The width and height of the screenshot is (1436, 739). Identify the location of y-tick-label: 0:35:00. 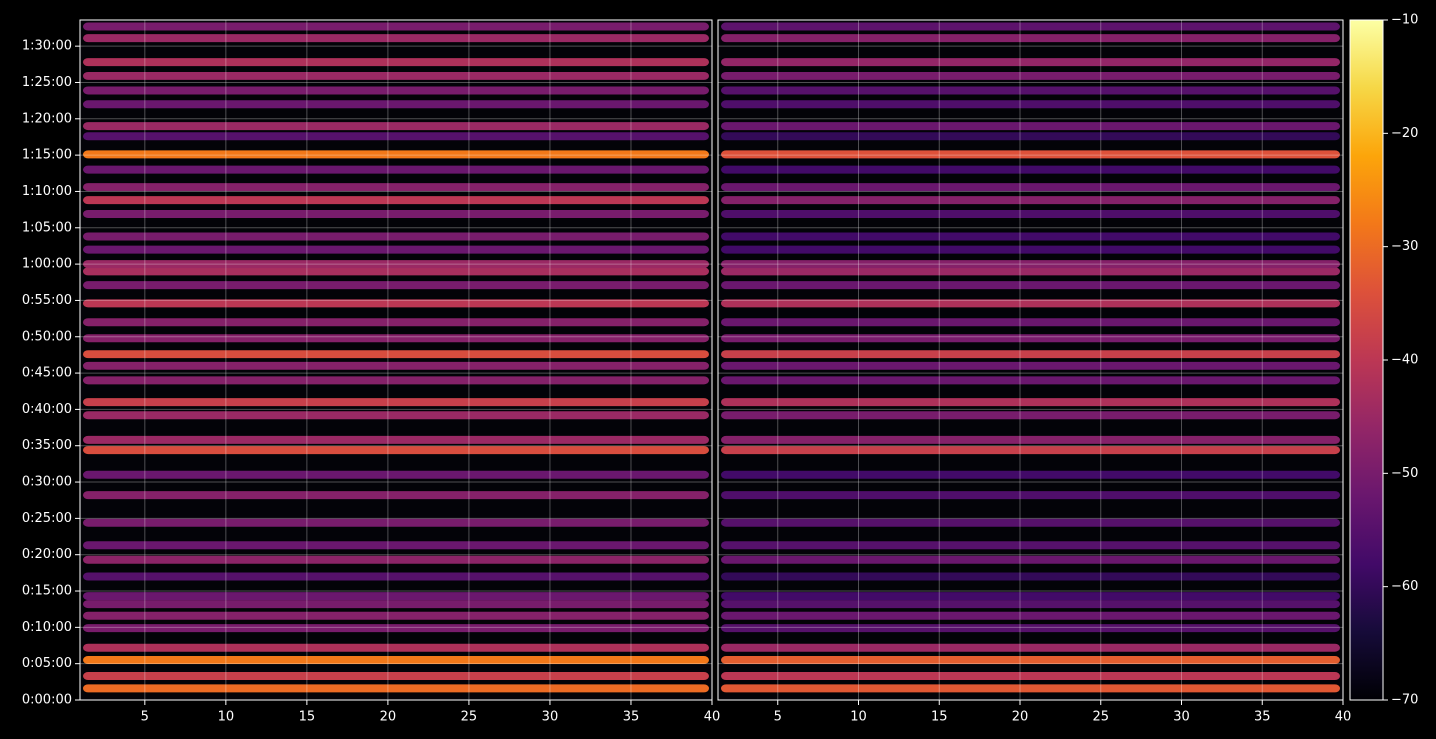
(47, 445).